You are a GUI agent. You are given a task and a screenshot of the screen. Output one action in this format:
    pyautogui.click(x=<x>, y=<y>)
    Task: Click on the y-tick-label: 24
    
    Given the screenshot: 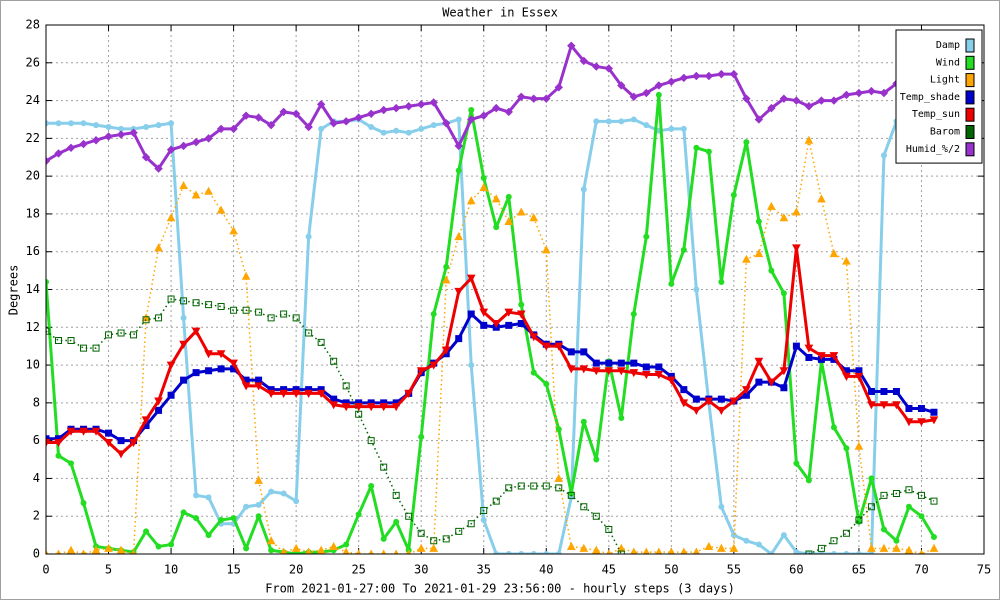 What is the action you would take?
    pyautogui.click(x=33, y=100)
    